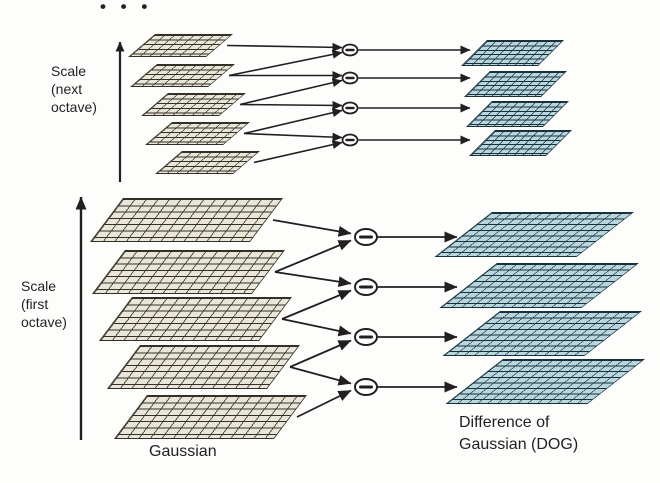 This screenshot has width=660, height=483. I want to click on scale-next-octave-label: Scale (next octave), so click(74, 89).